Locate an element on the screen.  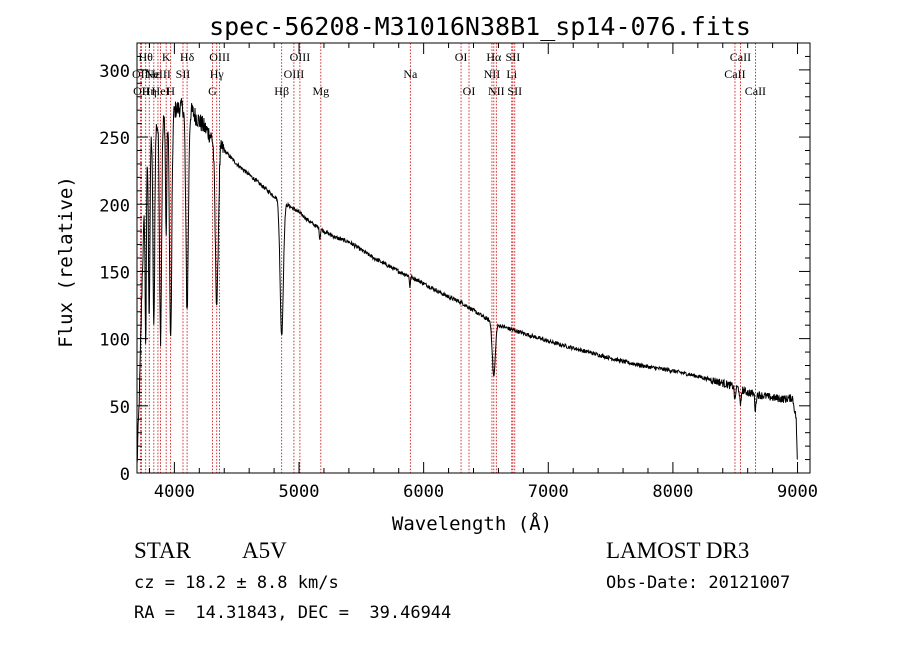
x-axis-label: Wavelength (Å) is located at coordinates (472, 523).